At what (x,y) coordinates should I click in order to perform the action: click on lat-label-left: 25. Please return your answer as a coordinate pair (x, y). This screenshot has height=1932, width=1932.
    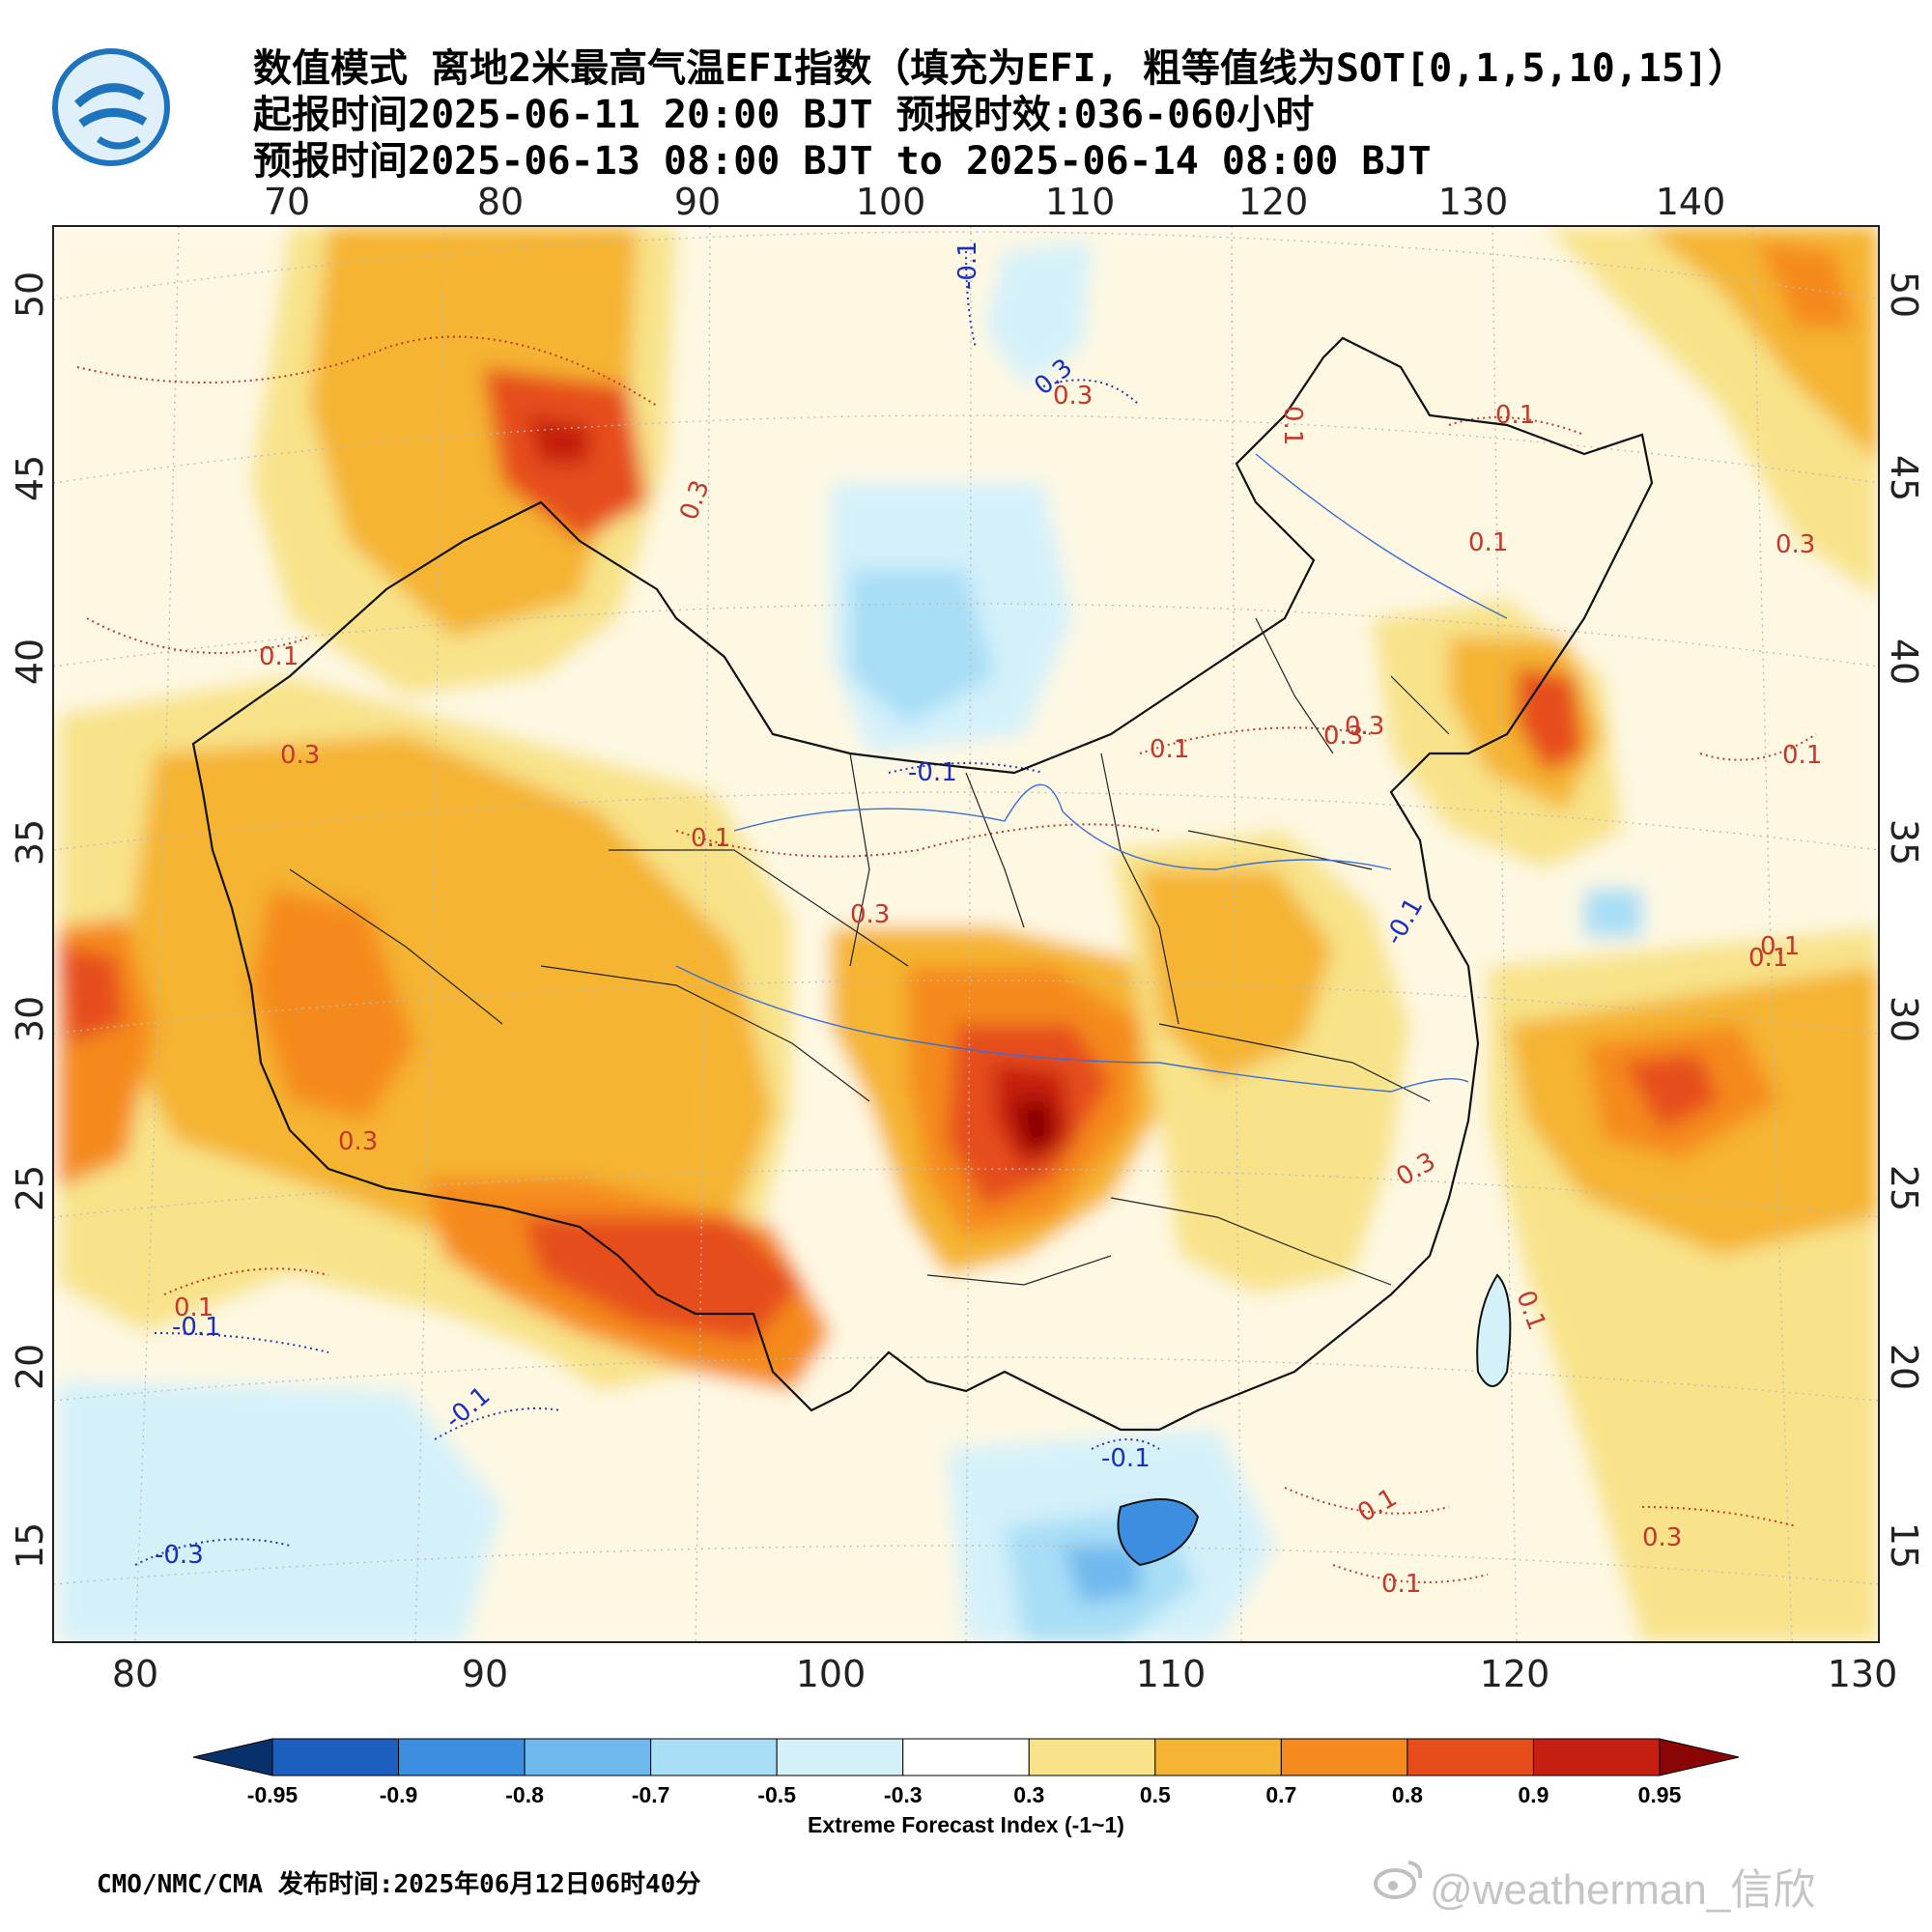
    Looking at the image, I should click on (30, 1188).